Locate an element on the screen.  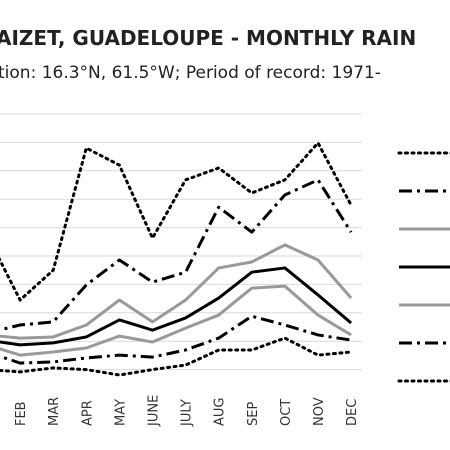
x-tick-label: DEC is located at coordinates (352, 412).